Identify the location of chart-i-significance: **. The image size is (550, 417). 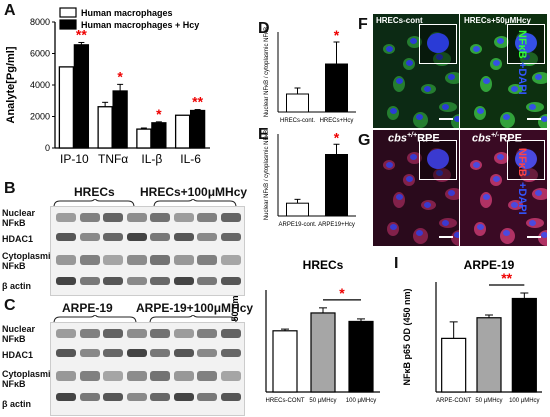
(506, 278).